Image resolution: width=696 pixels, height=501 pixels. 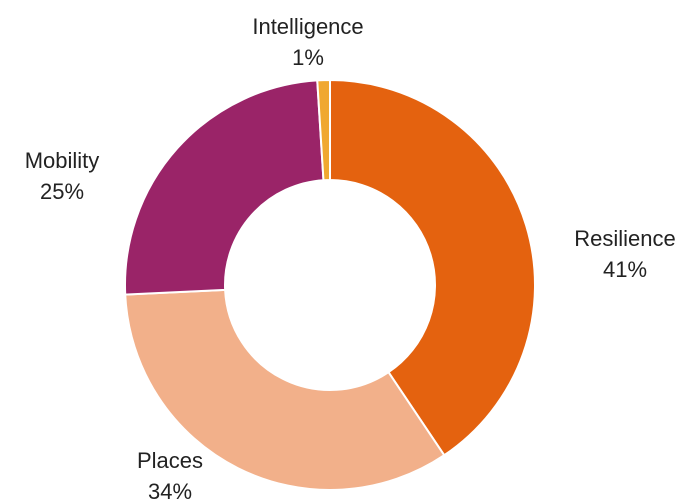 I want to click on slice-label: Intelligence, so click(x=307, y=26).